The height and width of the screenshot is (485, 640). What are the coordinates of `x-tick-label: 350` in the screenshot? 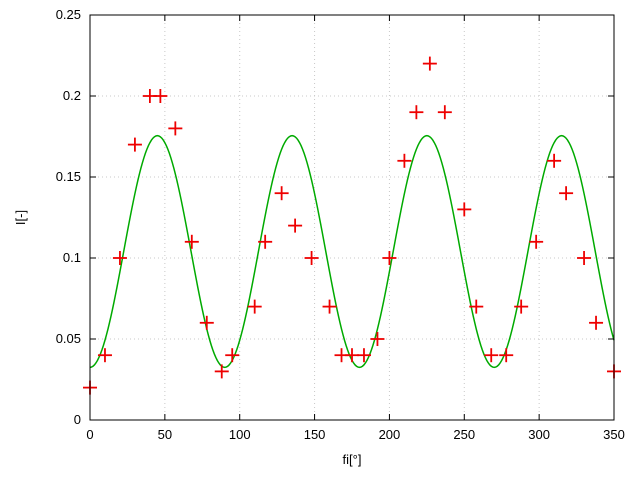 It's located at (614, 434).